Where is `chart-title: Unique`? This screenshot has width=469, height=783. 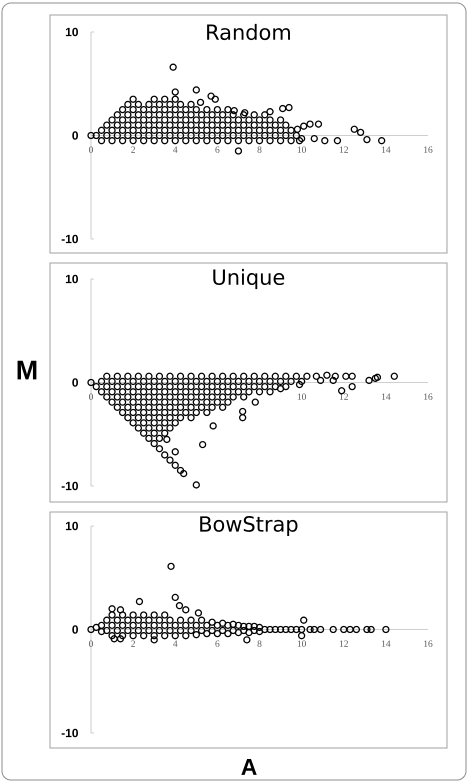
chart-title: Unique is located at coordinates (248, 279).